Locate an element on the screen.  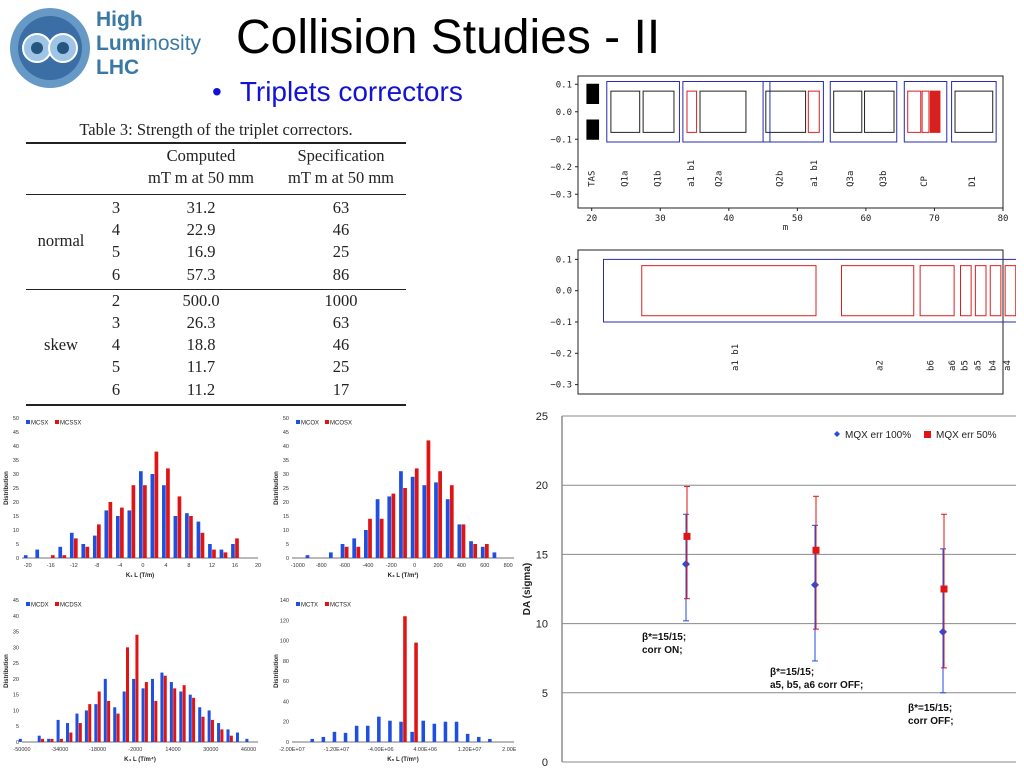
hl-lhc-logo is located at coordinates (110, 48).